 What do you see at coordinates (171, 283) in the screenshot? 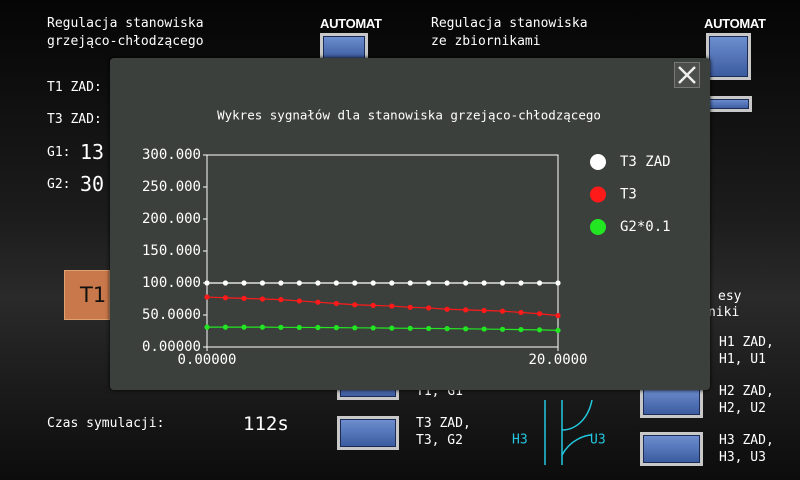
I see `y-tick-label: 100.000` at bounding box center [171, 283].